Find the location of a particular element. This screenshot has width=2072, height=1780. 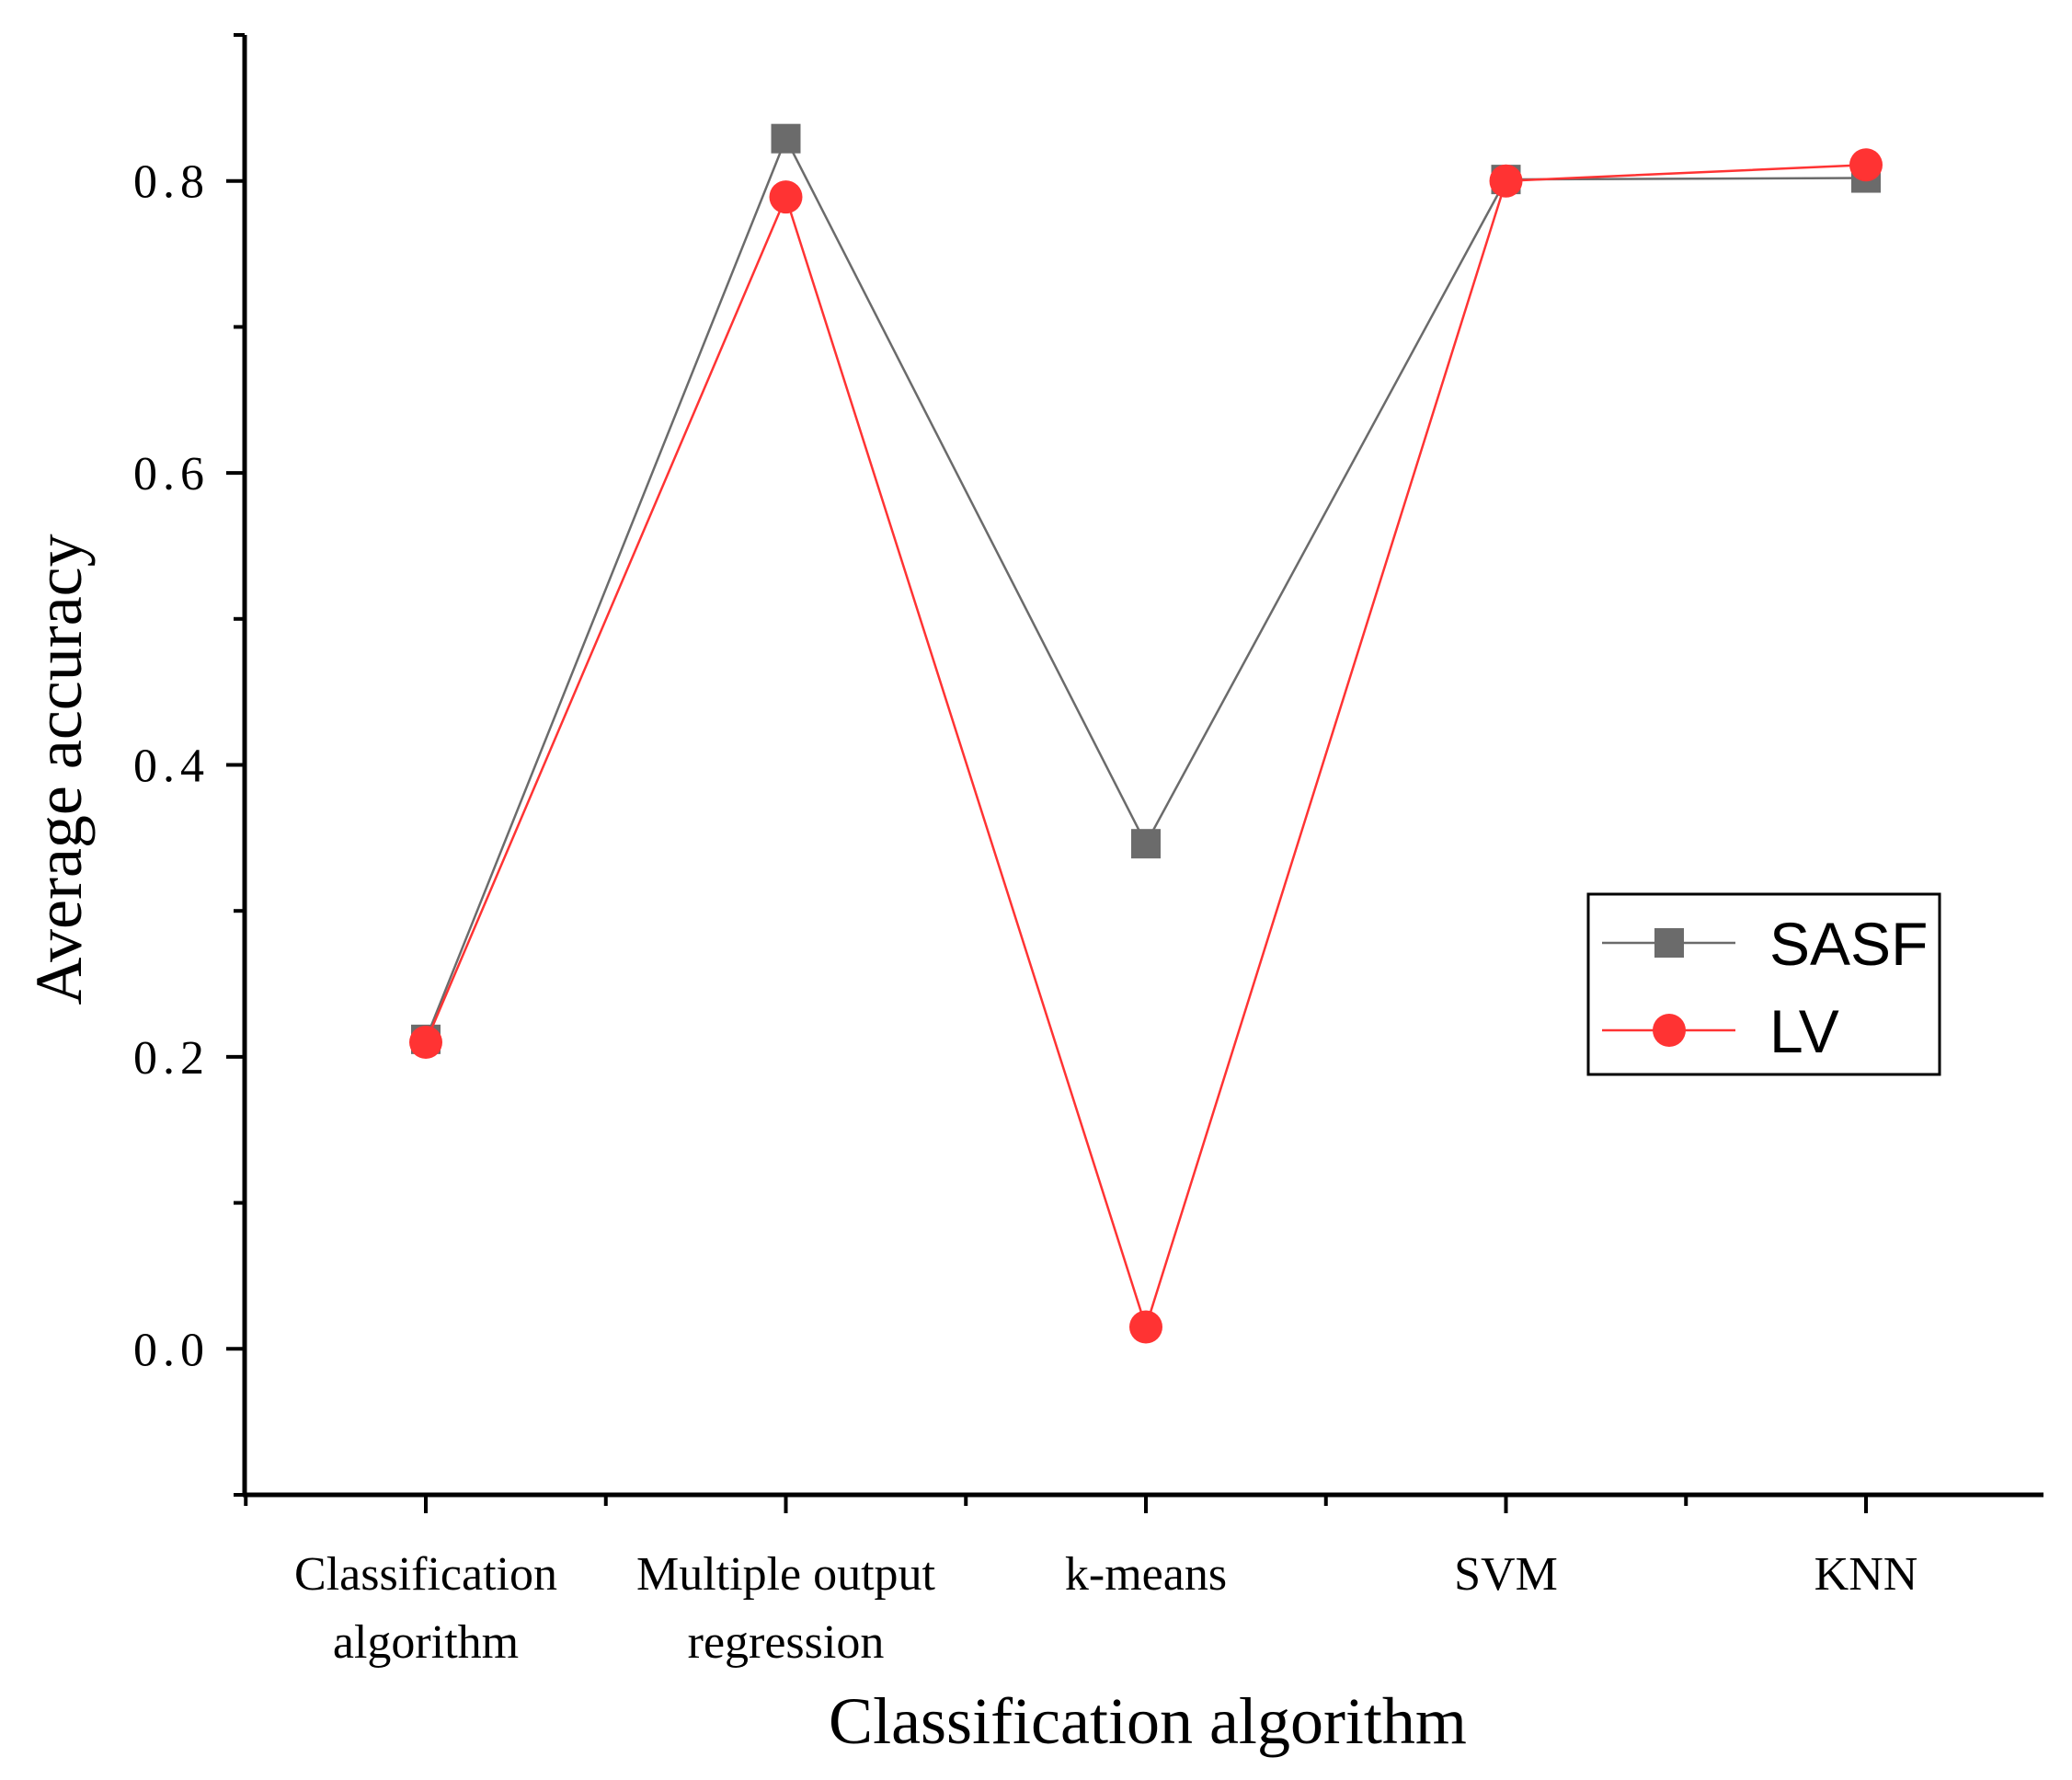

x-category-label: SVM is located at coordinates (1506, 1574).